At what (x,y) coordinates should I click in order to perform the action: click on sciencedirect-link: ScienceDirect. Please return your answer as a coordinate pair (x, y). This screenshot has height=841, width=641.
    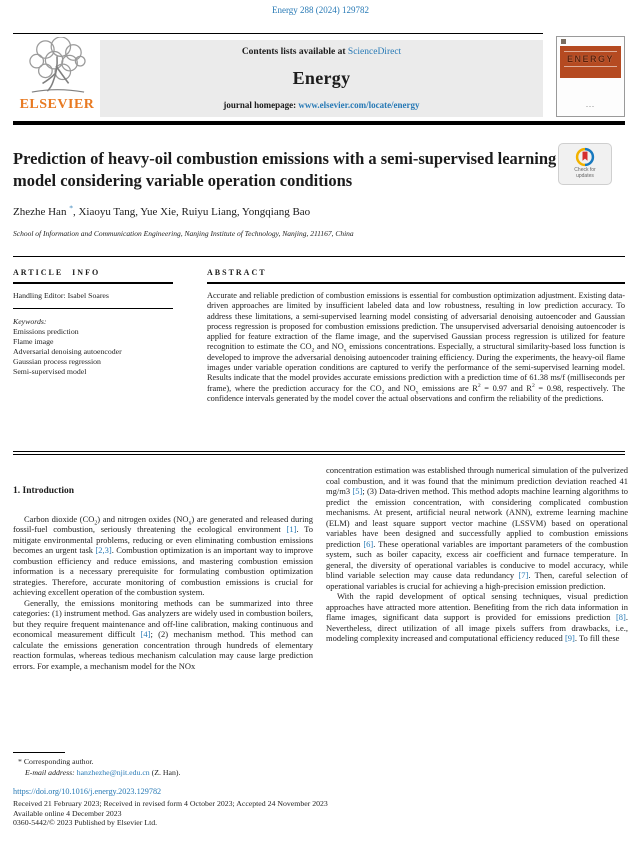
    Looking at the image, I should click on (374, 52).